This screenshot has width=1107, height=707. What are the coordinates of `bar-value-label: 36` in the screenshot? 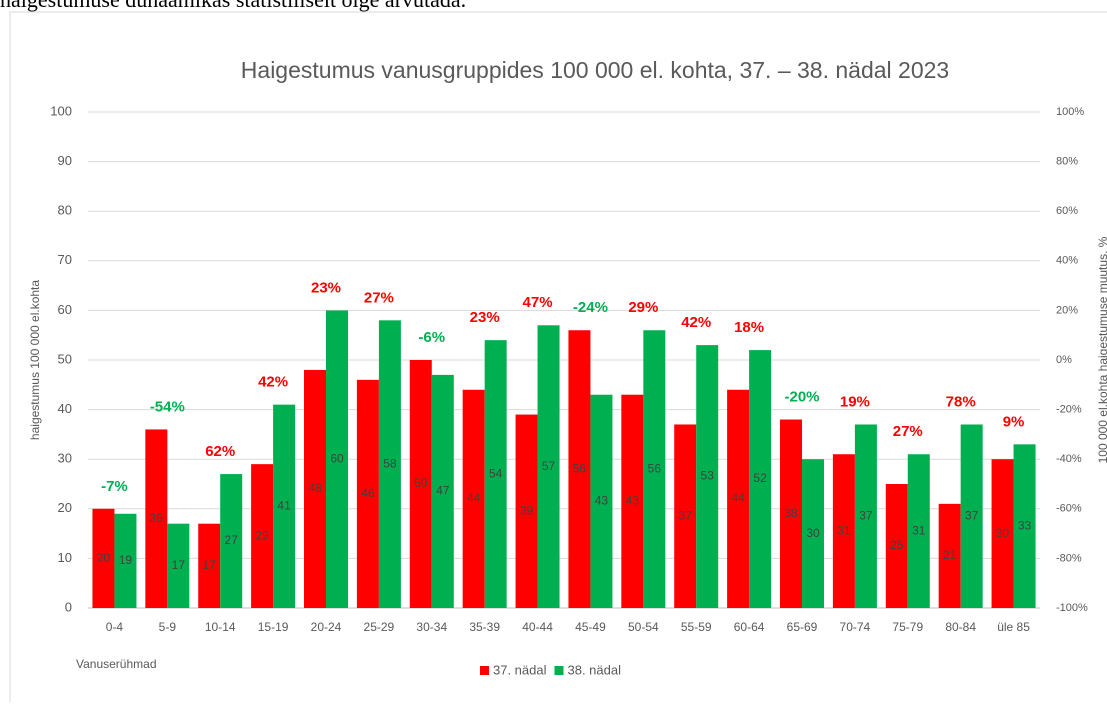 It's located at (157, 518).